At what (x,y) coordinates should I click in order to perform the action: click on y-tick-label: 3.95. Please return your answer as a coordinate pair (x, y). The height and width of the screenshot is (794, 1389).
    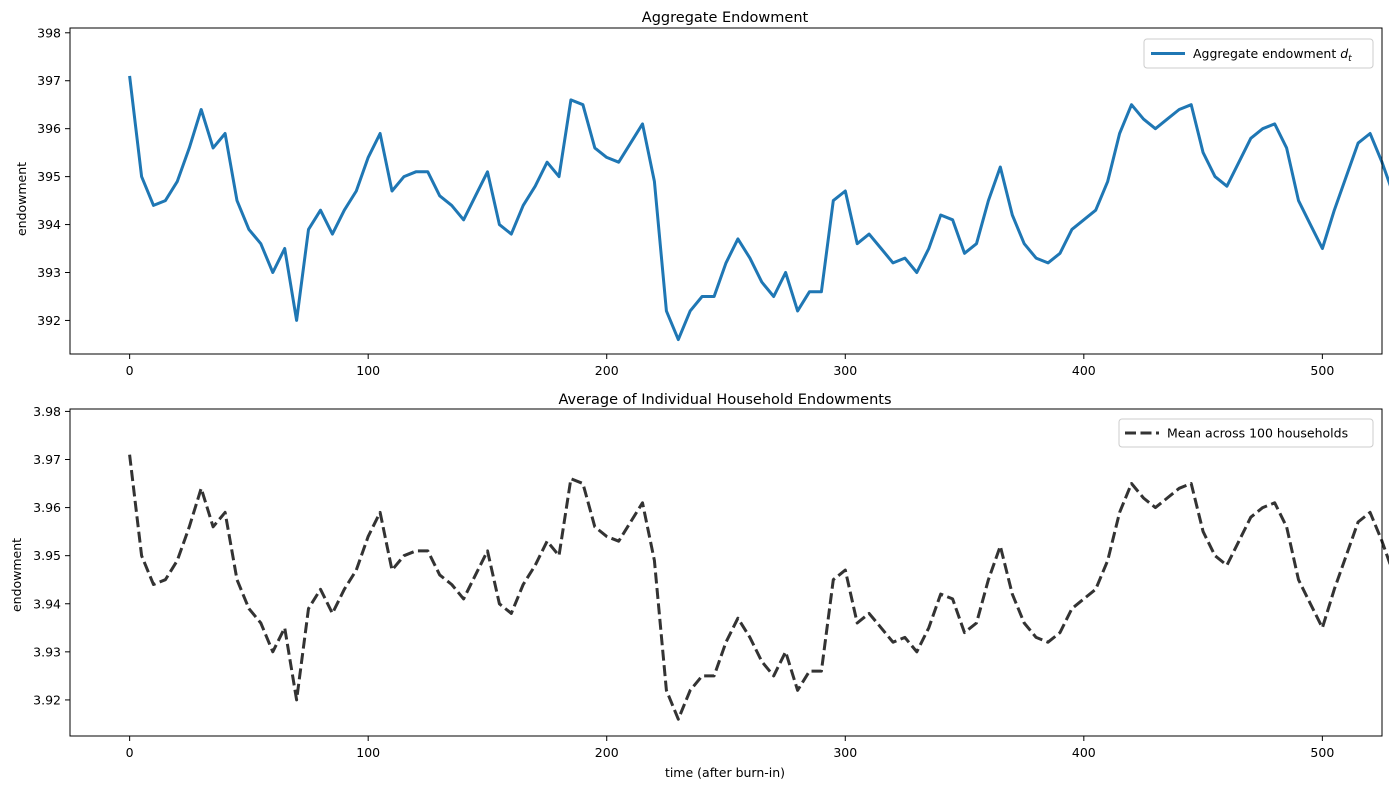
    Looking at the image, I should click on (47, 555).